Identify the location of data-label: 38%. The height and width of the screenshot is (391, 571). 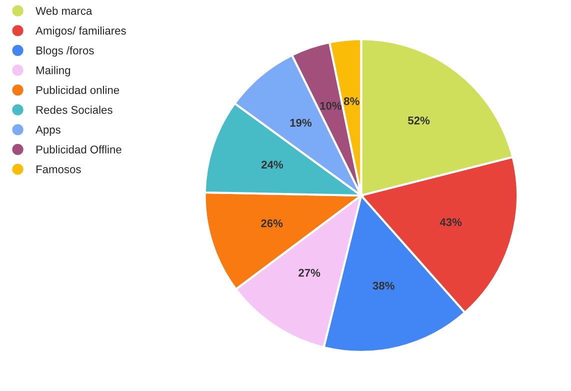
(383, 286).